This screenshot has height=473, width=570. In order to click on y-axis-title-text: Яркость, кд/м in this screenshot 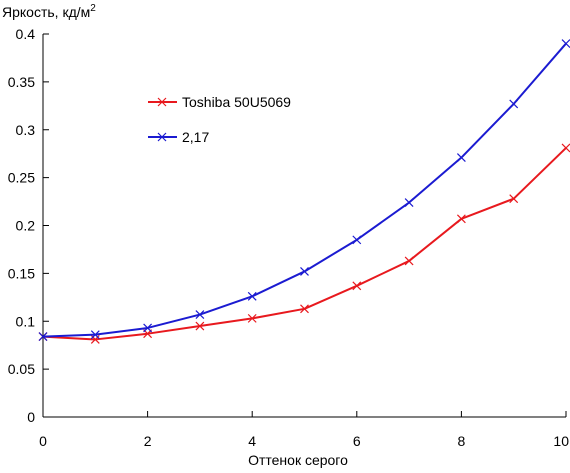, I will do `click(46, 12)`.